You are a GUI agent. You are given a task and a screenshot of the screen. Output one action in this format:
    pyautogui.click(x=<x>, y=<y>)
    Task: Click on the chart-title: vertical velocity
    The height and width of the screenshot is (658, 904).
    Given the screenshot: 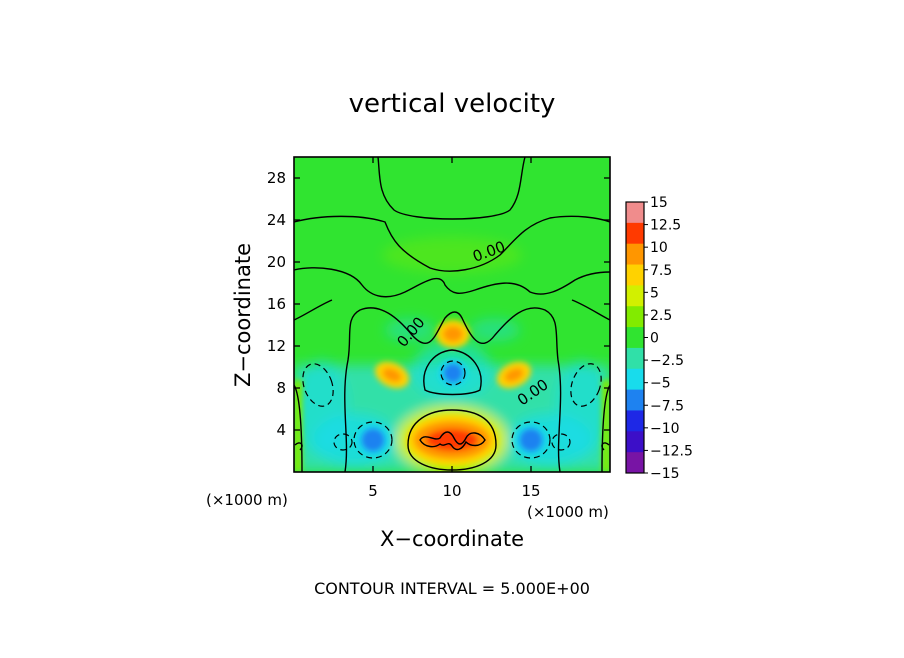 What is the action you would take?
    pyautogui.click(x=452, y=104)
    